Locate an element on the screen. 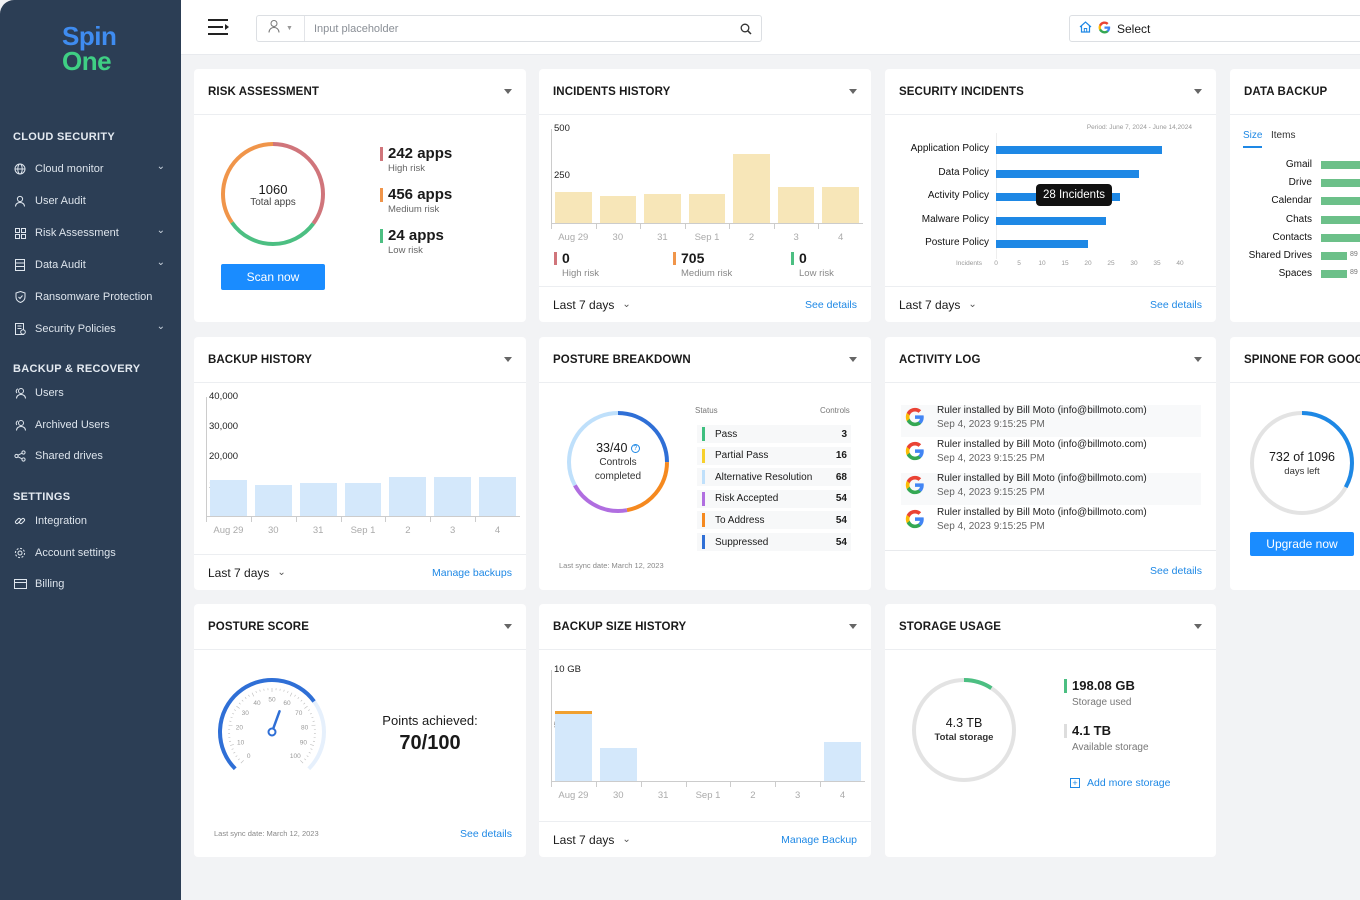 The image size is (1360, 900). category-label: Shared Drives is located at coordinates (1280, 255).